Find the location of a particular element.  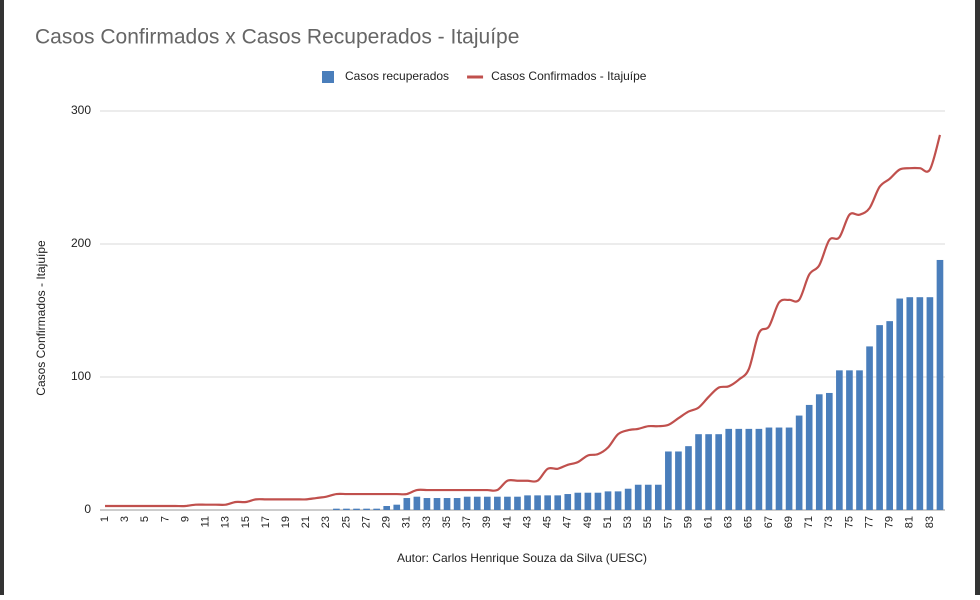

x-tick-label: 79 is located at coordinates (890, 522).